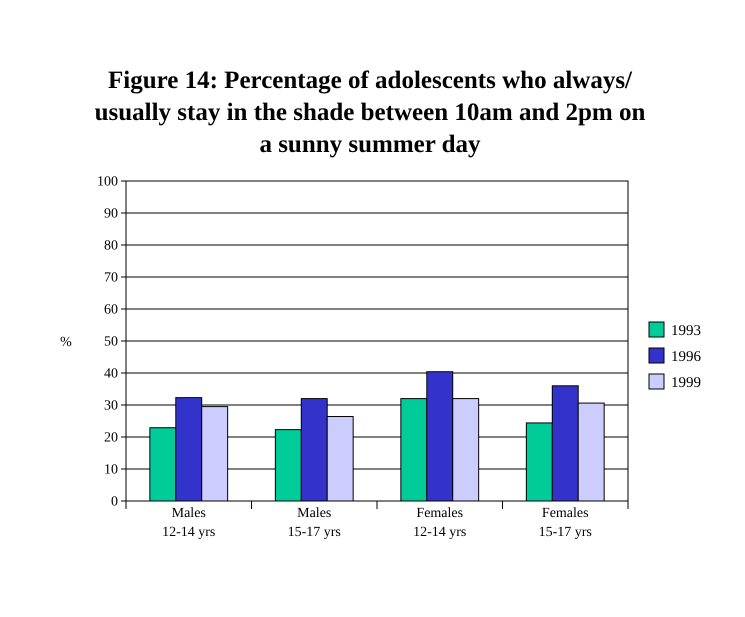  Describe the element at coordinates (111, 342) in the screenshot. I see `y-tick-label: 50` at that location.